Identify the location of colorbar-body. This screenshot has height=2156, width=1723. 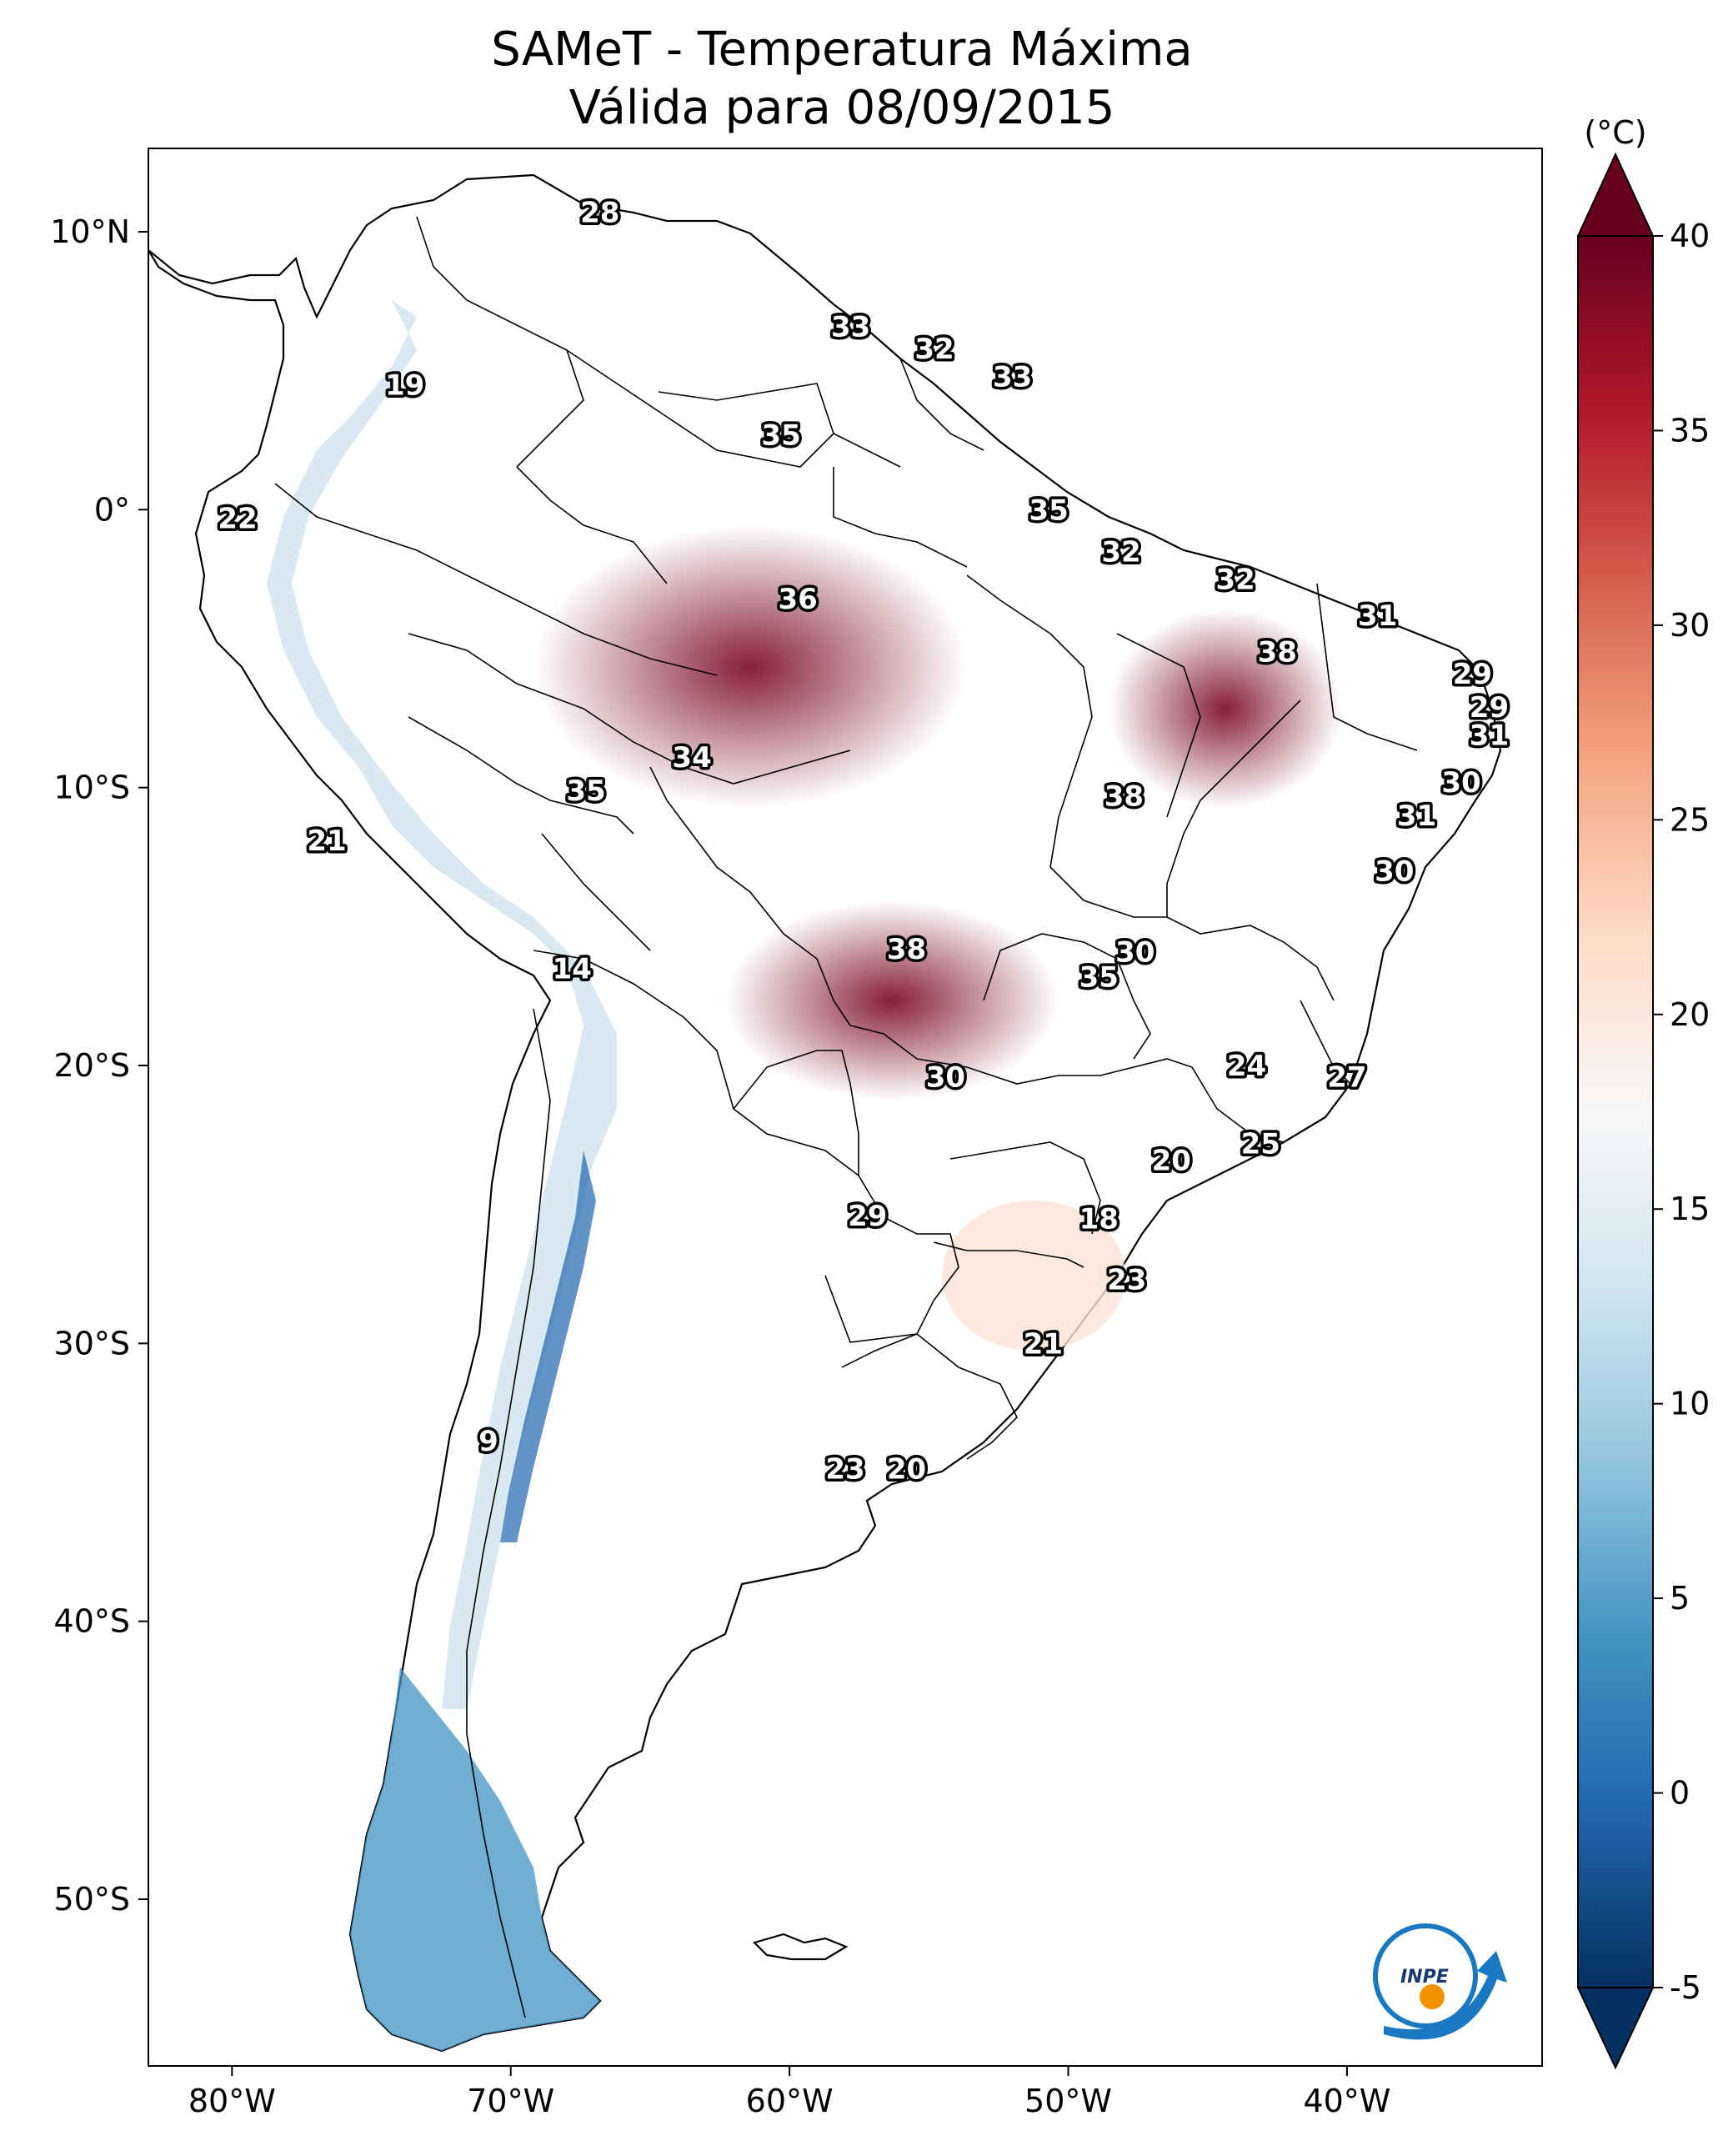
(1615, 1111).